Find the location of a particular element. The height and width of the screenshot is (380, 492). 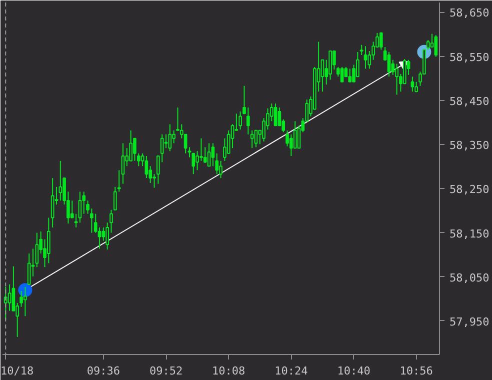

y-tick-label: 58,650 is located at coordinates (470, 13).